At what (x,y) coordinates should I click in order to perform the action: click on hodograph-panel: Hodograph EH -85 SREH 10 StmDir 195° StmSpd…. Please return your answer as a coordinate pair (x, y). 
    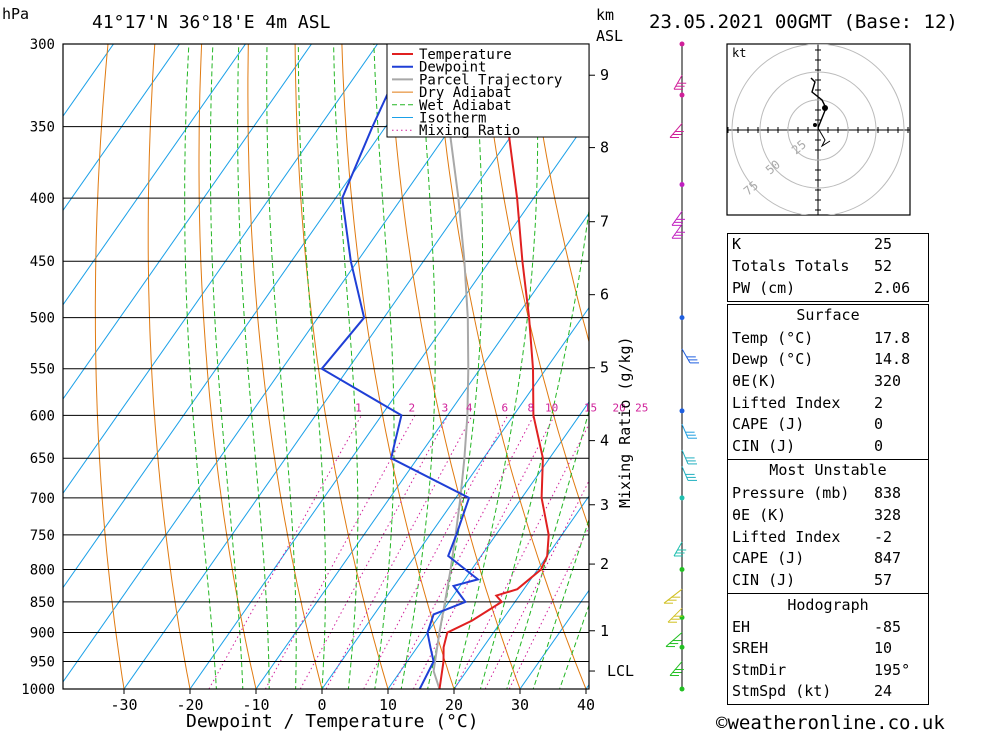
    Looking at the image, I should click on (828, 649).